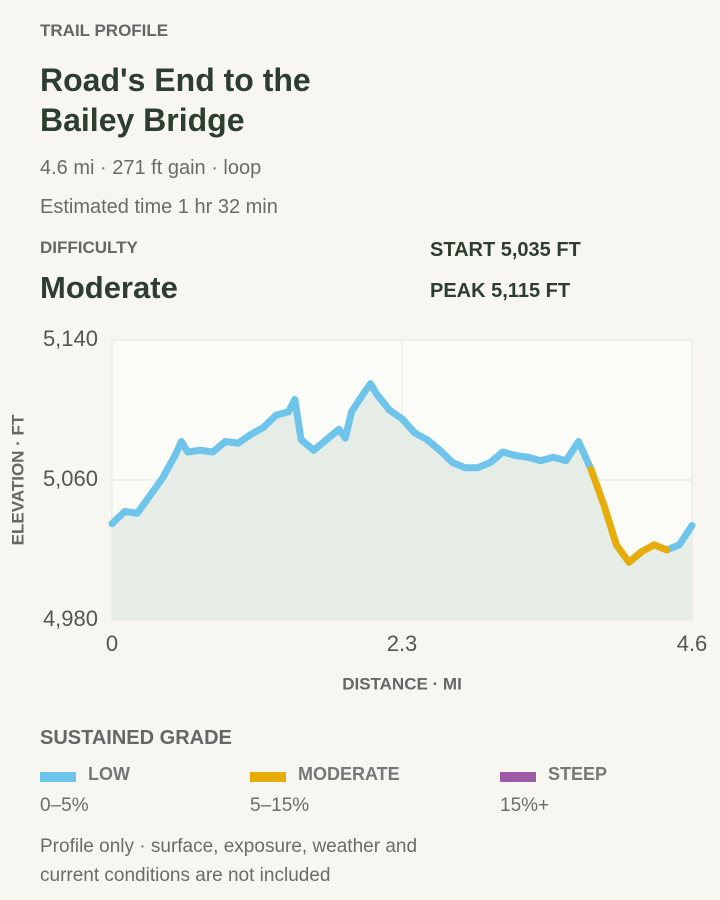  I want to click on peak-elevation: PEAK 5,115 FT, so click(500, 291).